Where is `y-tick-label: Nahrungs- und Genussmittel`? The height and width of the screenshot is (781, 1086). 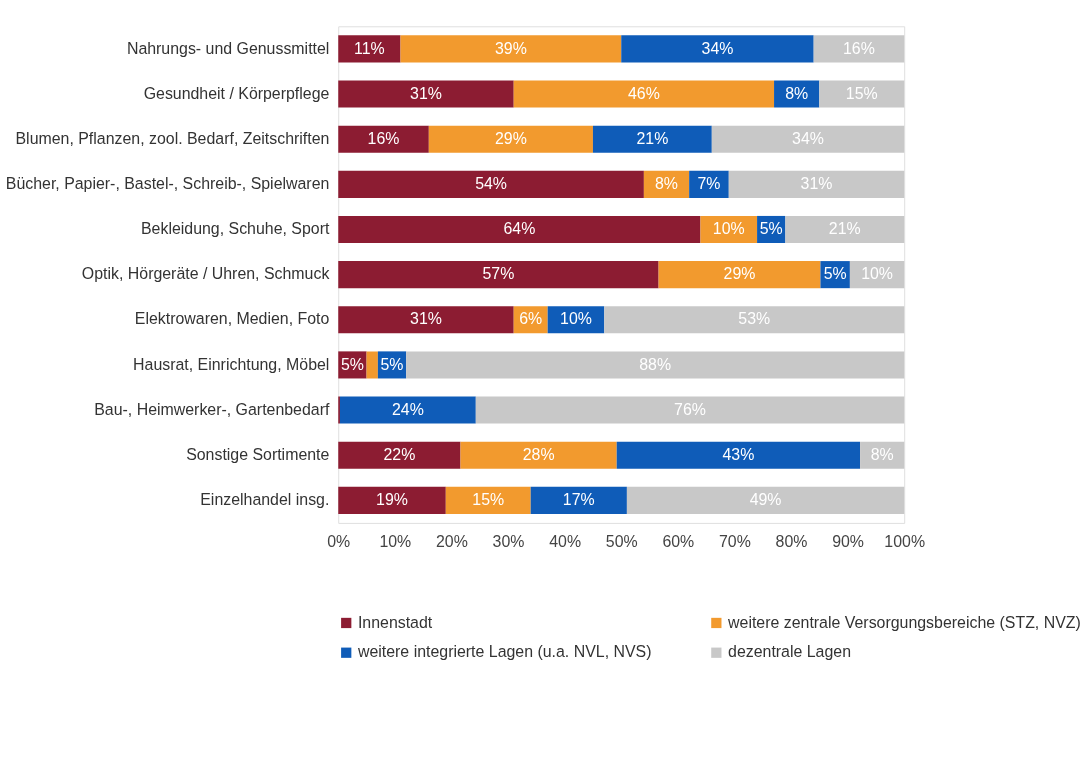 y-tick-label: Nahrungs- und Genussmittel is located at coordinates (228, 48).